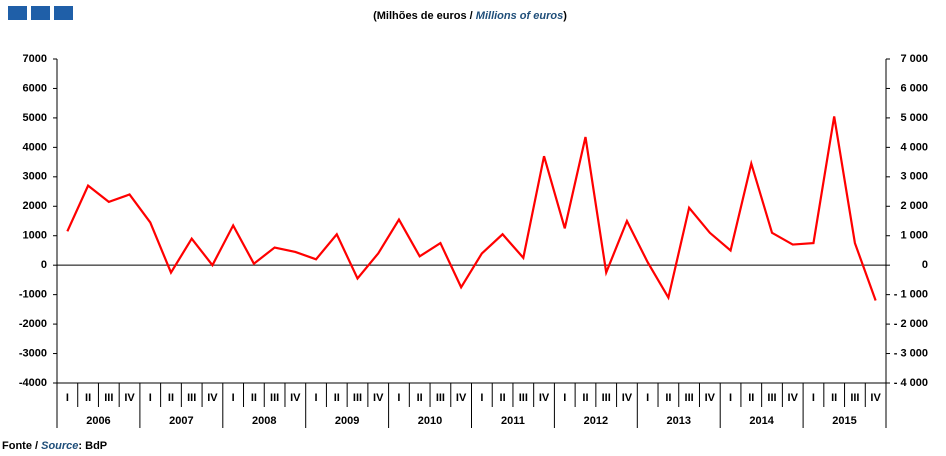 This screenshot has width=946, height=456. What do you see at coordinates (35, 88) in the screenshot?
I see `y-tick-label: 6000` at bounding box center [35, 88].